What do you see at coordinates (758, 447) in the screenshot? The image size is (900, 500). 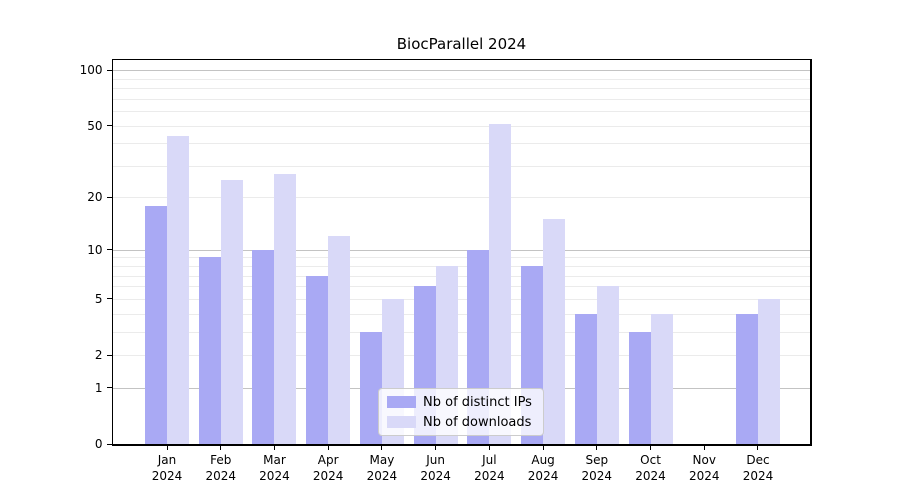 I see `x-tick-dec` at bounding box center [758, 447].